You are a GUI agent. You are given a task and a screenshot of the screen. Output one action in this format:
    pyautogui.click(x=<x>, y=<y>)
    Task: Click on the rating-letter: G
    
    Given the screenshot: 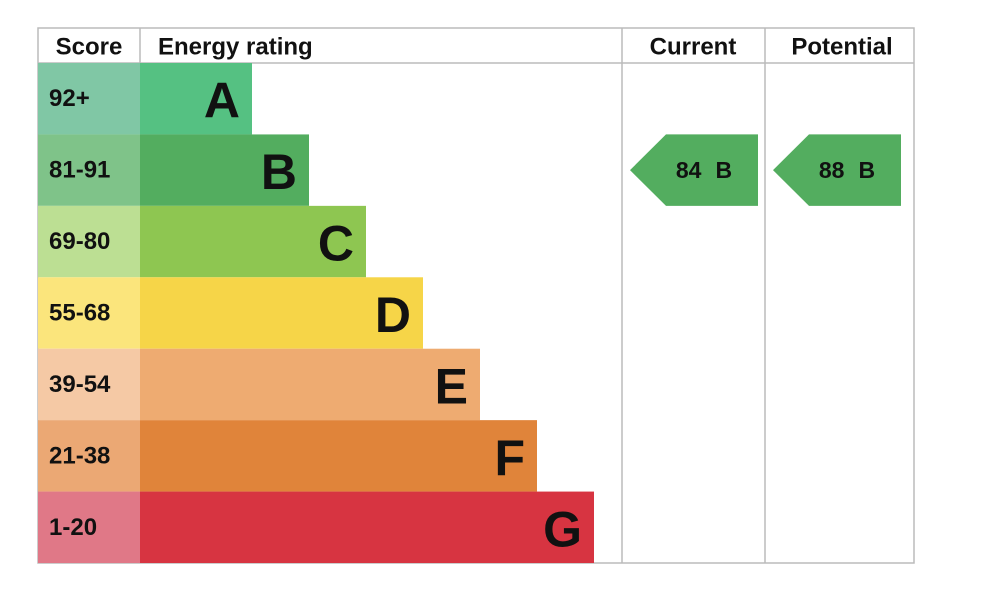 What is the action you would take?
    pyautogui.click(x=562, y=529)
    